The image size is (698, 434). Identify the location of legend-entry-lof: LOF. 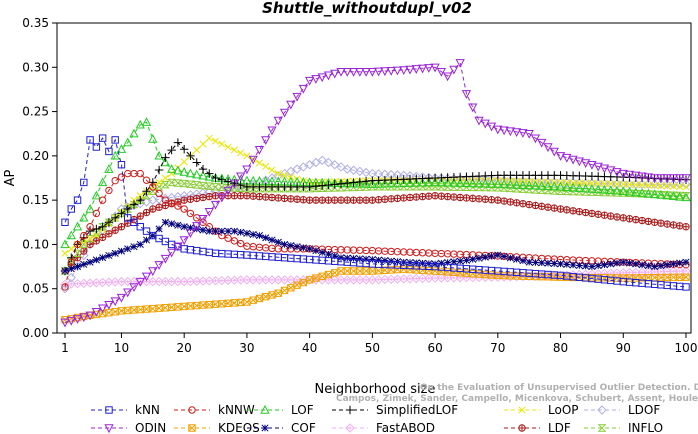
(280, 410).